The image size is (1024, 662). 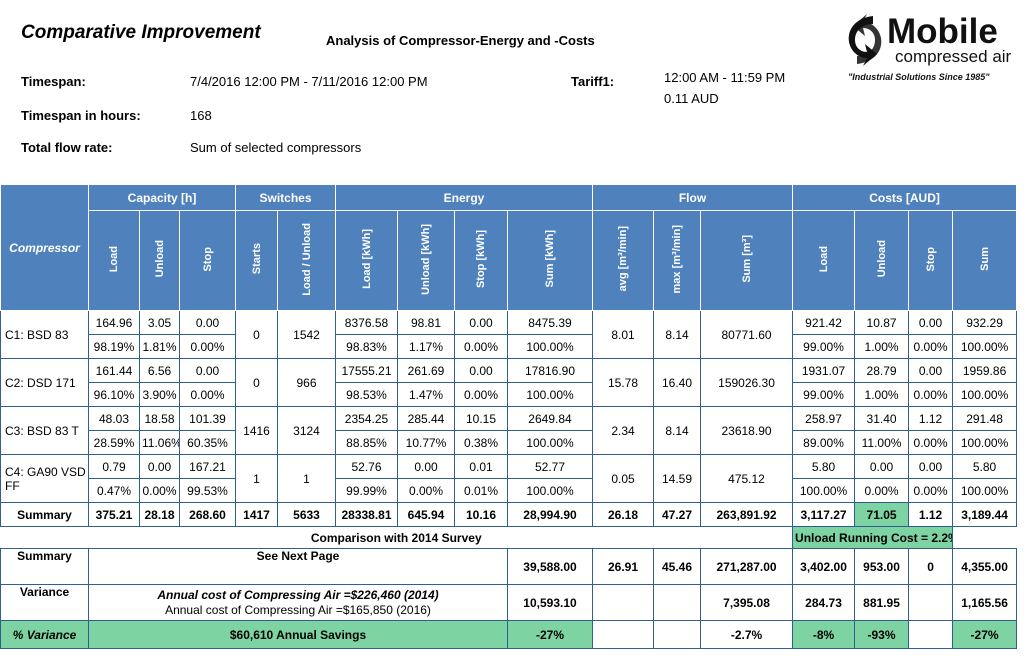 I want to click on col-header-max-flow: max [m³/min], so click(x=677, y=260).